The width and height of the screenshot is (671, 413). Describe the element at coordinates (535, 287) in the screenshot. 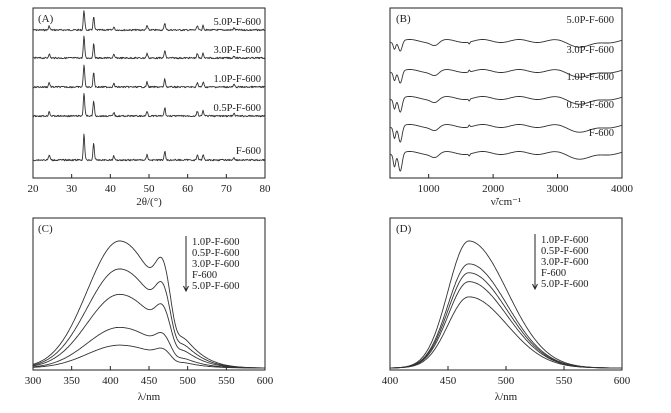

I see `panel-d-legend-arrow-head` at that location.